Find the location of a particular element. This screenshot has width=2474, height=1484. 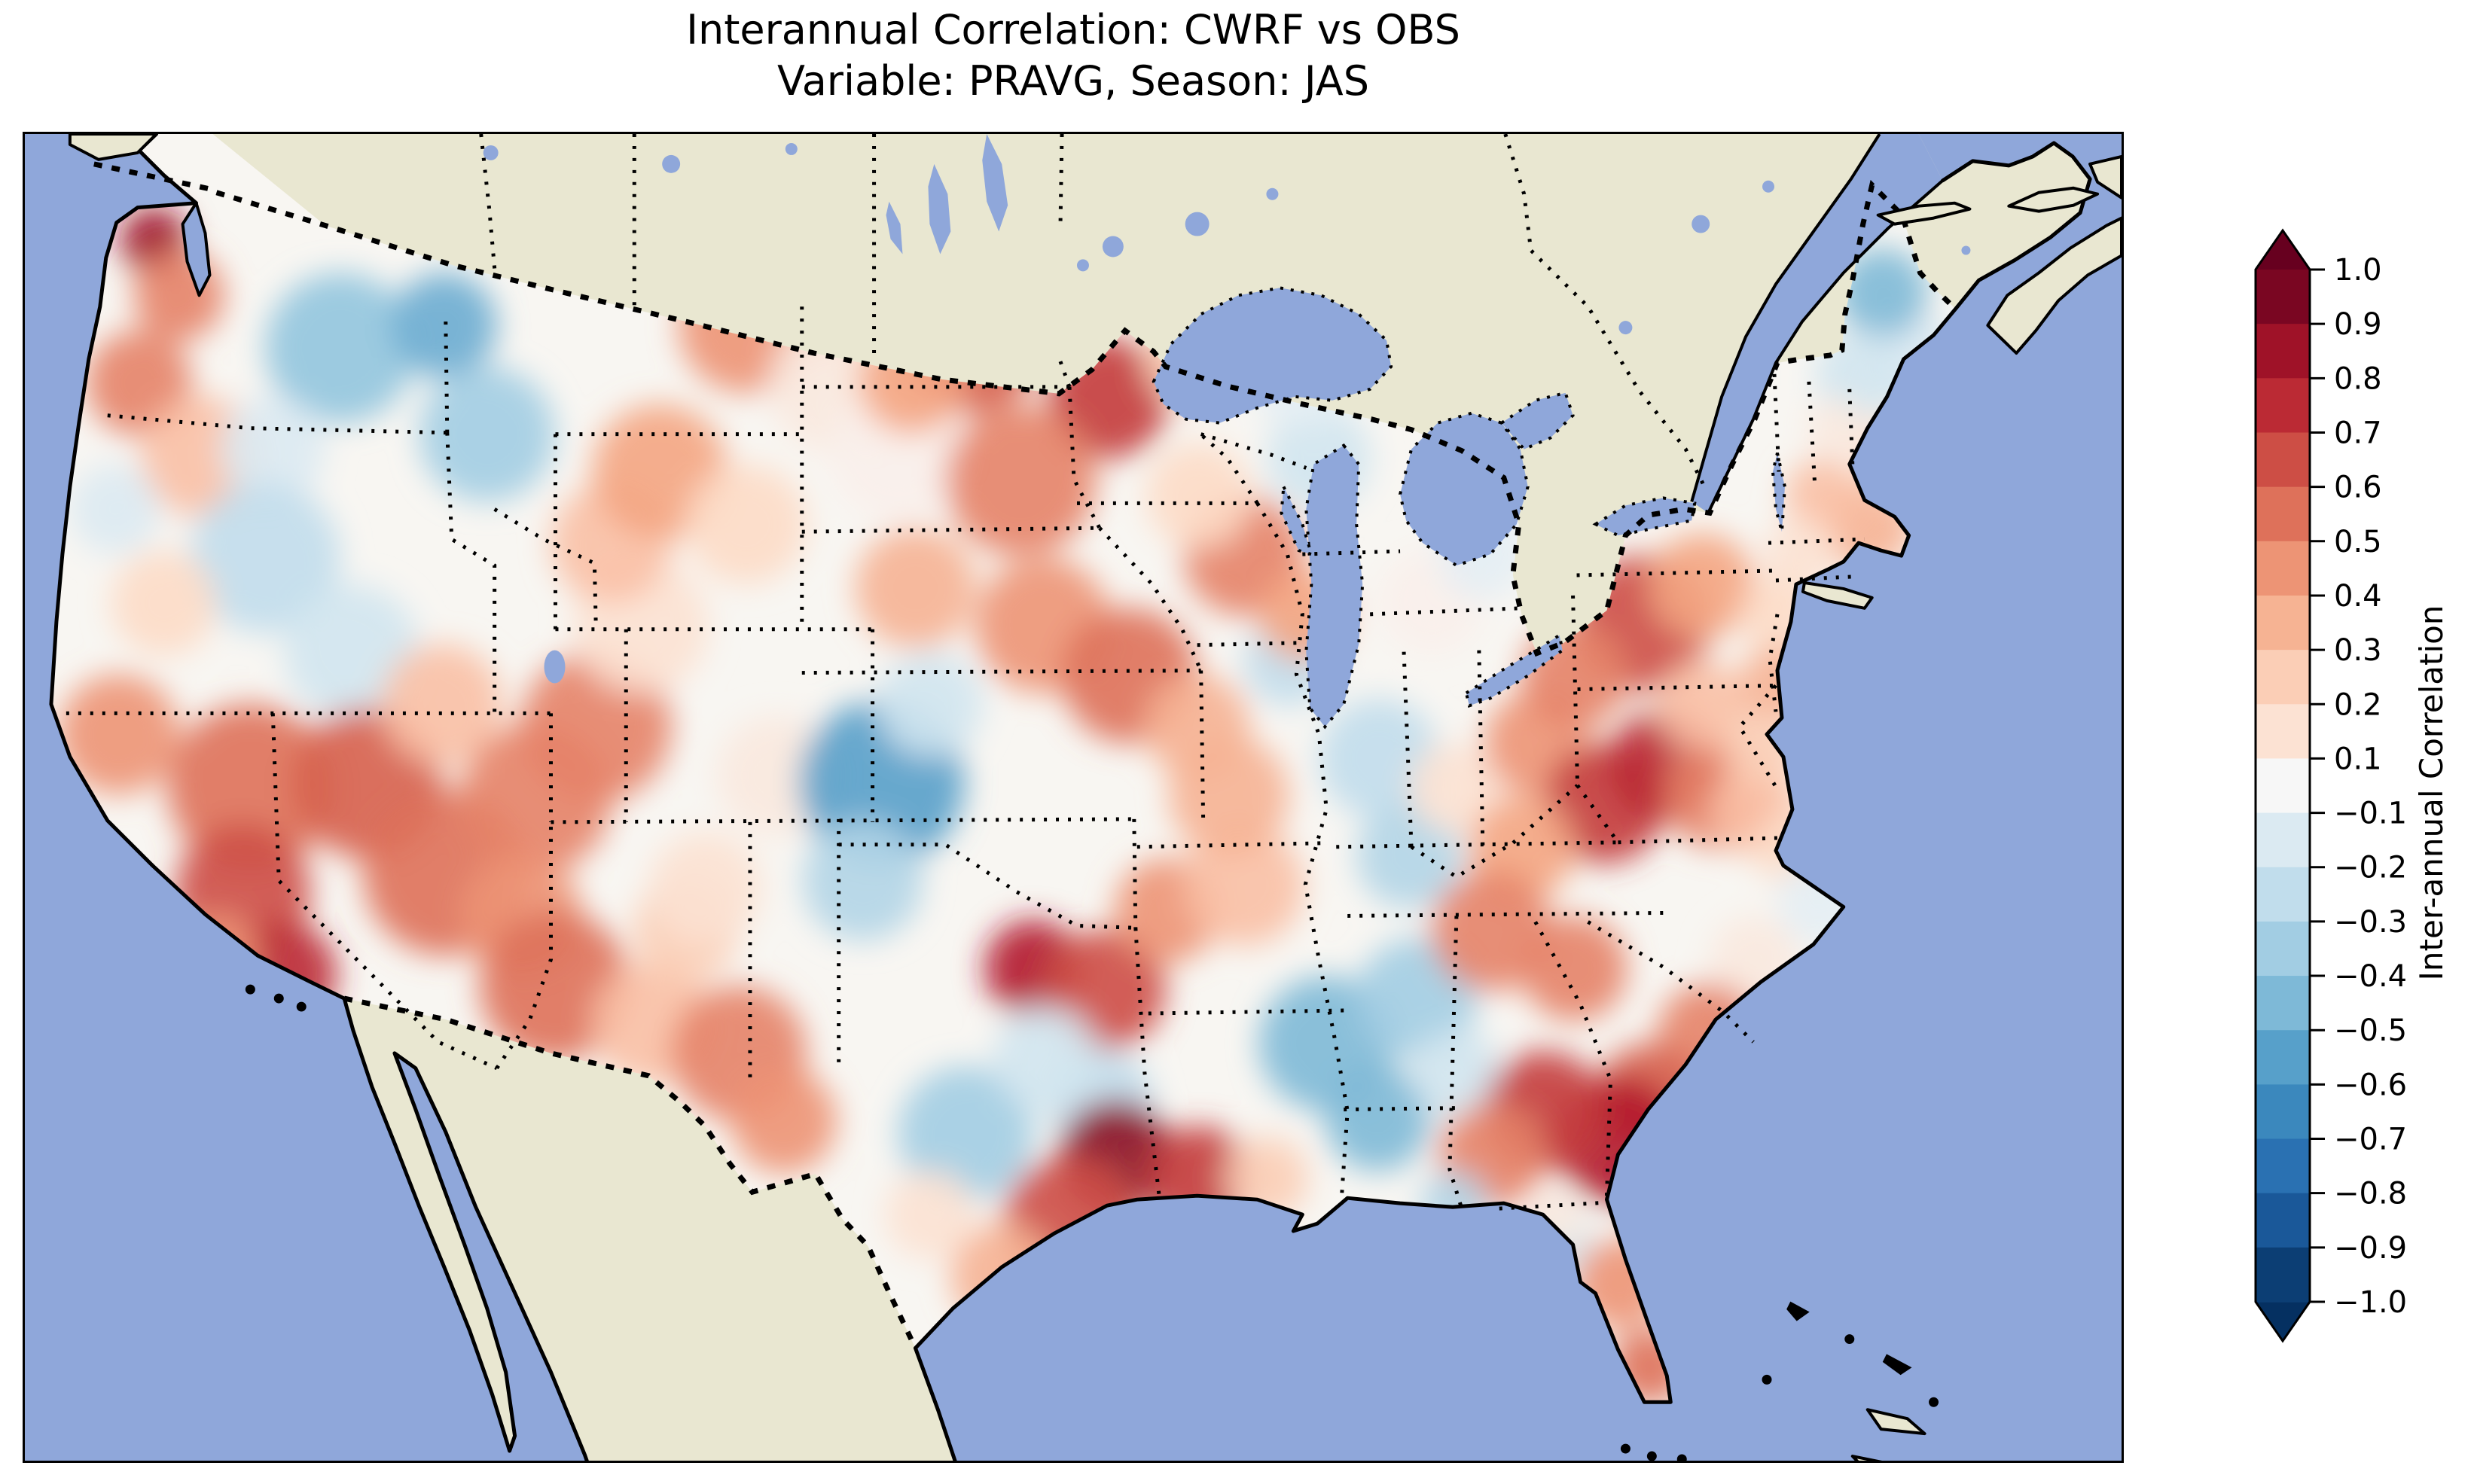

anticosti-island is located at coordinates (1924, 213).